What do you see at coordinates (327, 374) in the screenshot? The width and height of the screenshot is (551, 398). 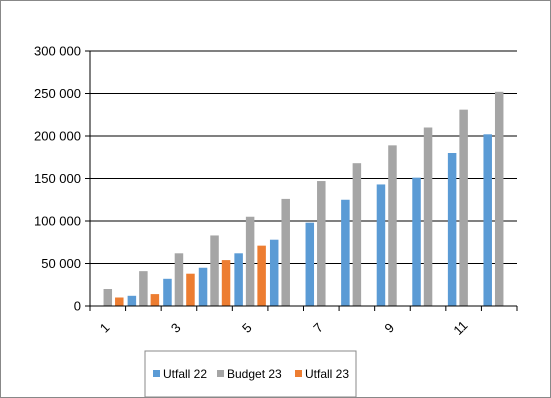 I see `legend-label: Utfall 23` at bounding box center [327, 374].